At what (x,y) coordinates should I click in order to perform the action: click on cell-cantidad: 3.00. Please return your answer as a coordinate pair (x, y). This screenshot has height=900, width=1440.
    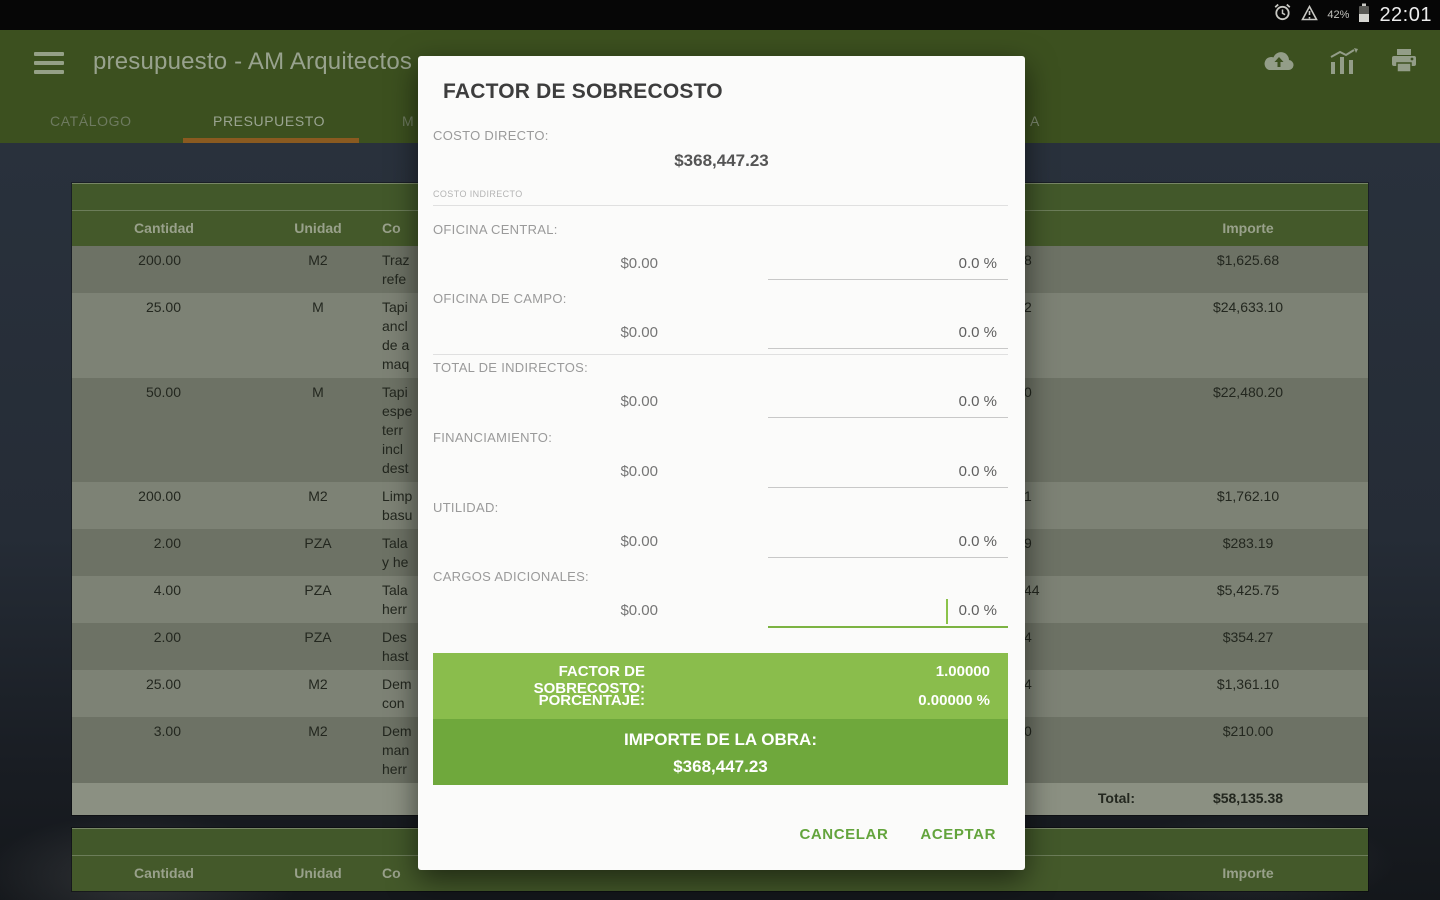
    Looking at the image, I should click on (167, 731).